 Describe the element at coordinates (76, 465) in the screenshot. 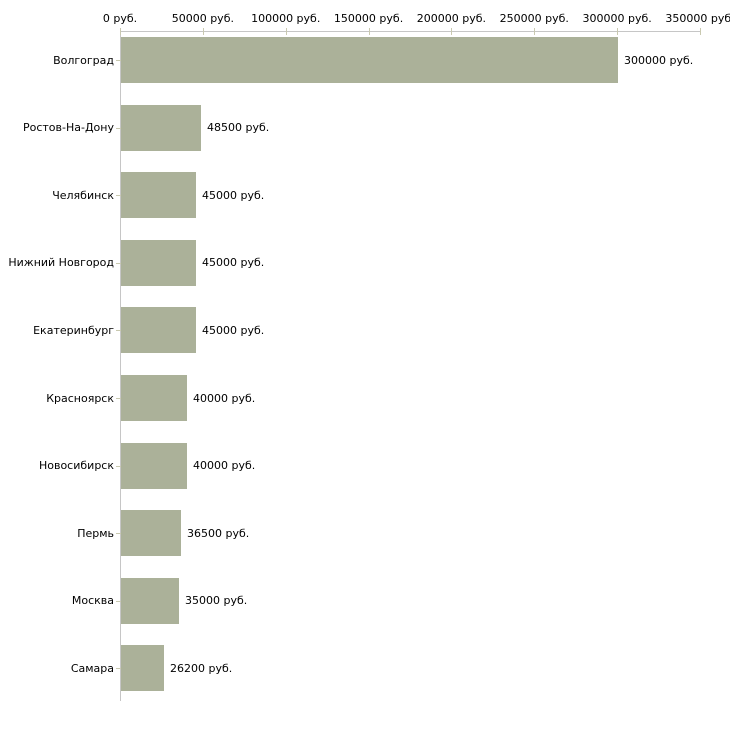

I see `category-label: Новосибирск` at that location.